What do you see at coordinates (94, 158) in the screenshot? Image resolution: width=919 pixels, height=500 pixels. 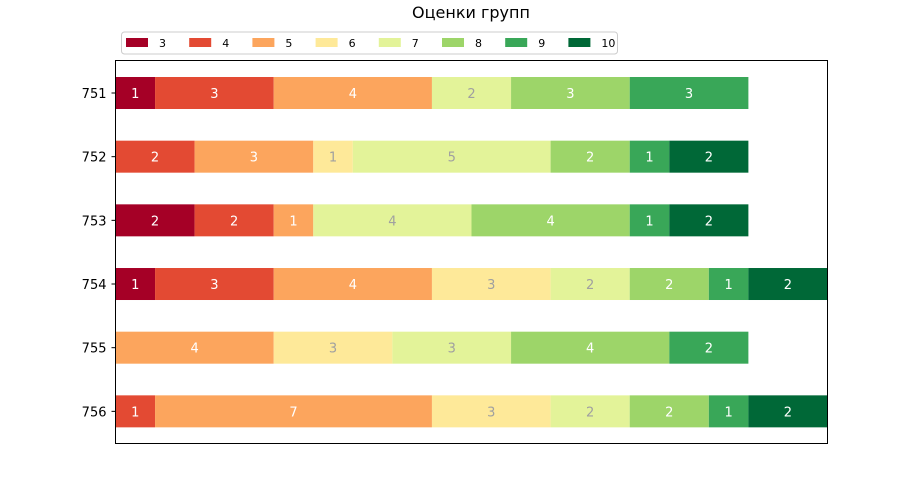 I see `y-tick-label: 752` at bounding box center [94, 158].